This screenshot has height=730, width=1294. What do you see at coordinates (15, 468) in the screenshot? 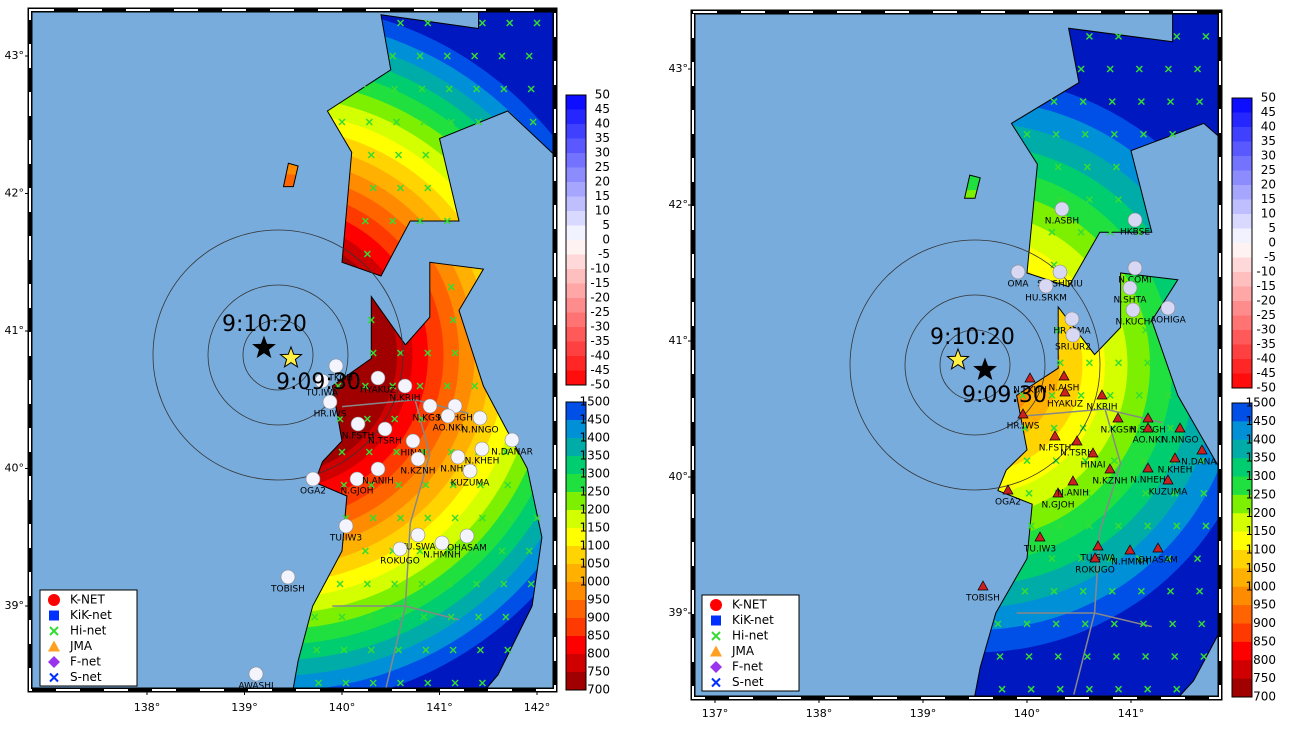
I see `lat-tick-label: 40°` at bounding box center [15, 468].